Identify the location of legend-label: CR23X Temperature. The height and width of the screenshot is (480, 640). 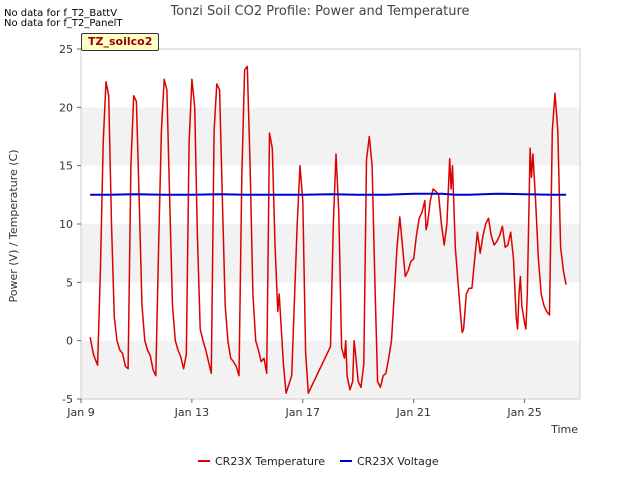
(270, 461).